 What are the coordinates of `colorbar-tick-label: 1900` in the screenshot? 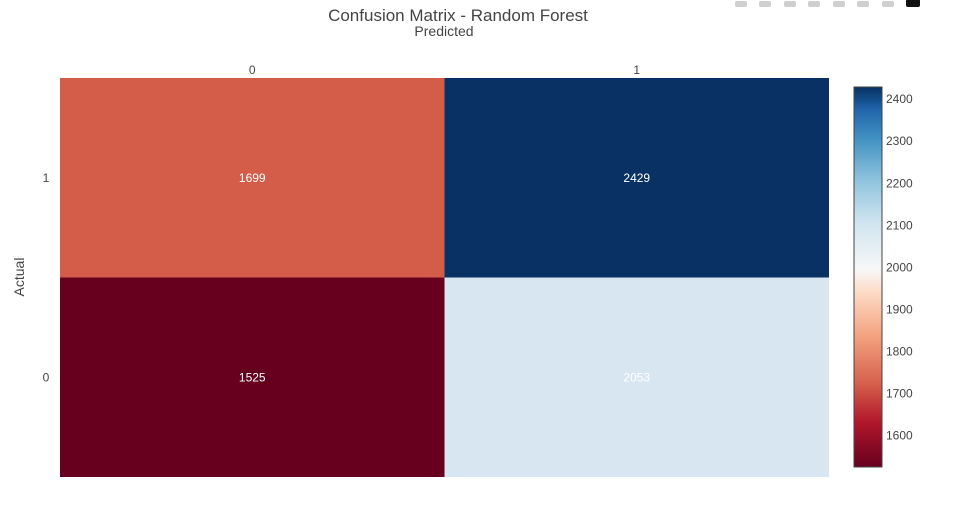 It's located at (899, 309).